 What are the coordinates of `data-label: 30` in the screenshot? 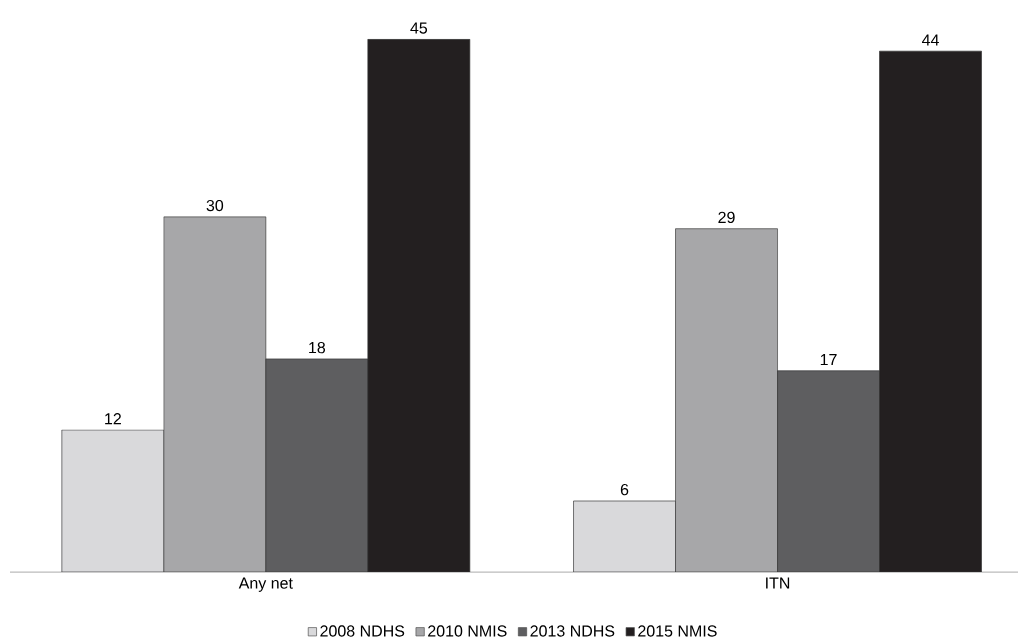 It's located at (215, 205).